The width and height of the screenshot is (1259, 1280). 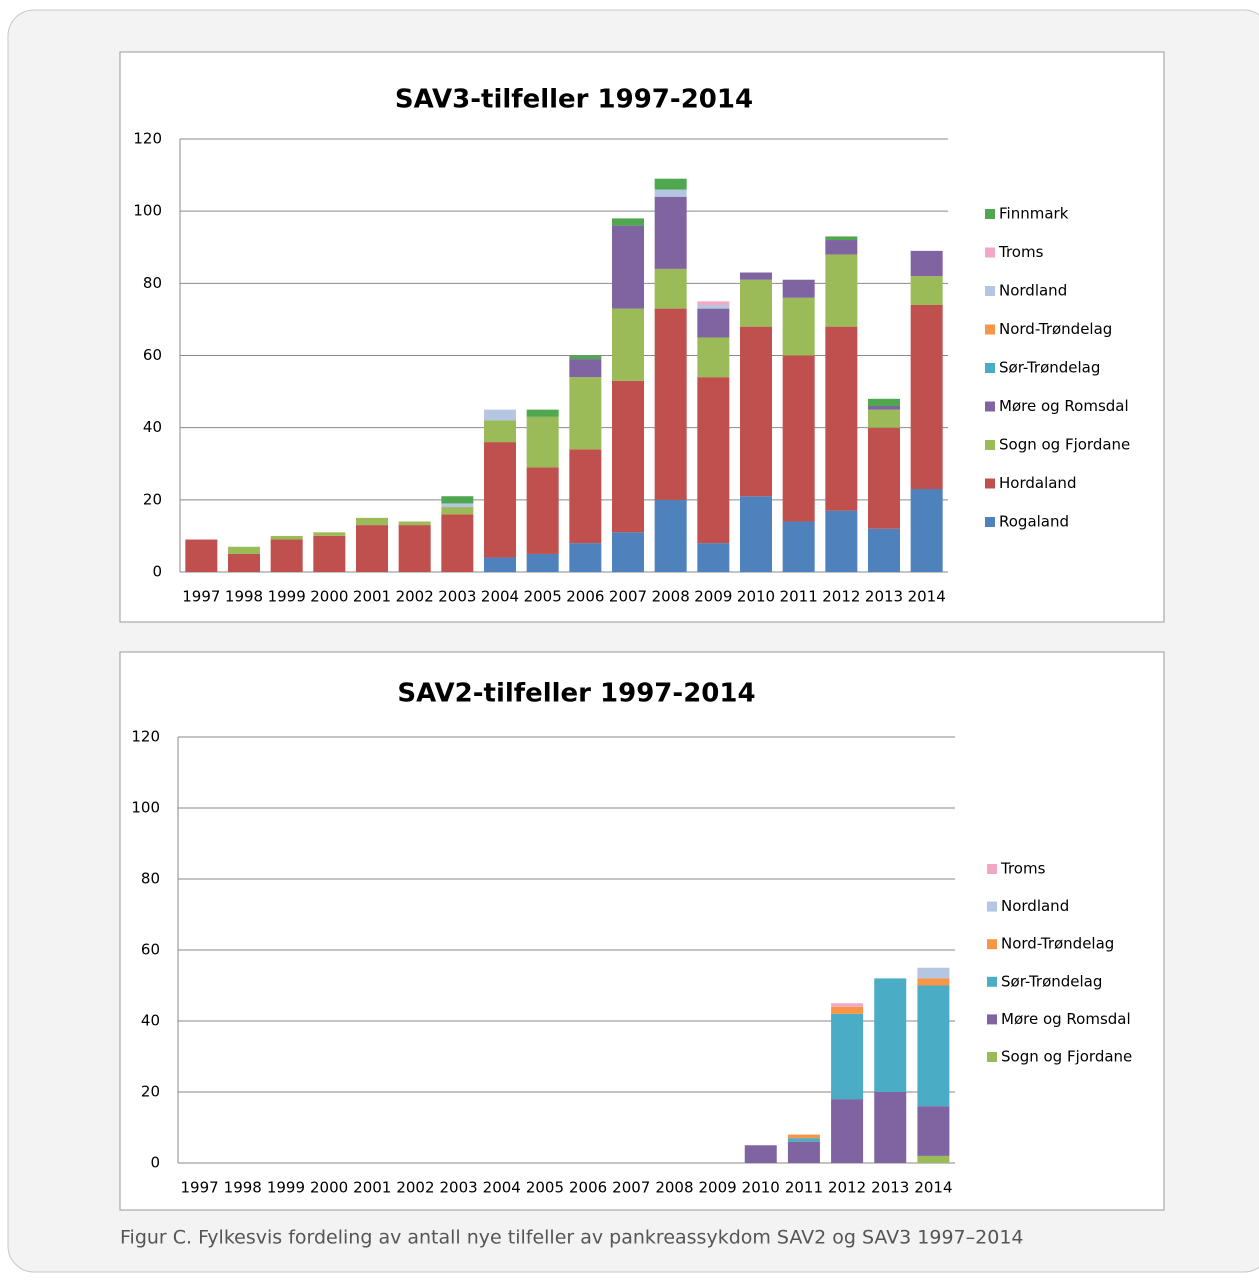 What do you see at coordinates (1034, 522) in the screenshot?
I see `legend-label: Rogaland` at bounding box center [1034, 522].